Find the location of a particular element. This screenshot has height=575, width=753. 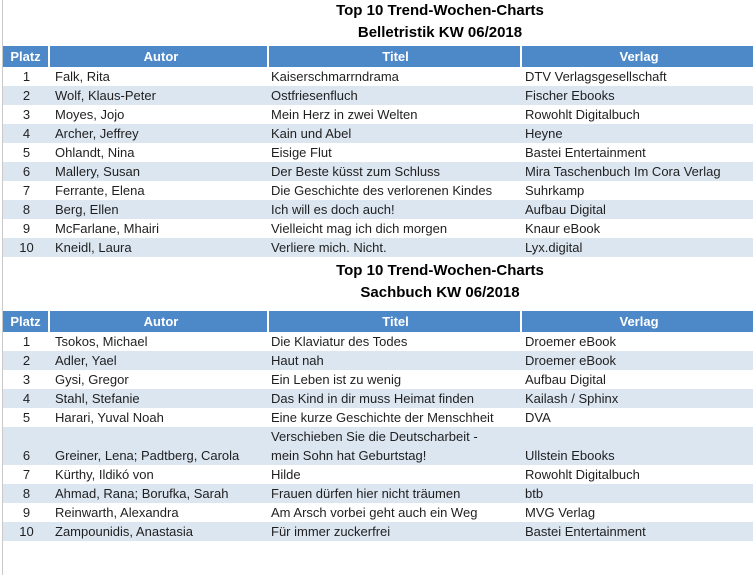

cell-titel: Ich will es doch auch! is located at coordinates (333, 209).